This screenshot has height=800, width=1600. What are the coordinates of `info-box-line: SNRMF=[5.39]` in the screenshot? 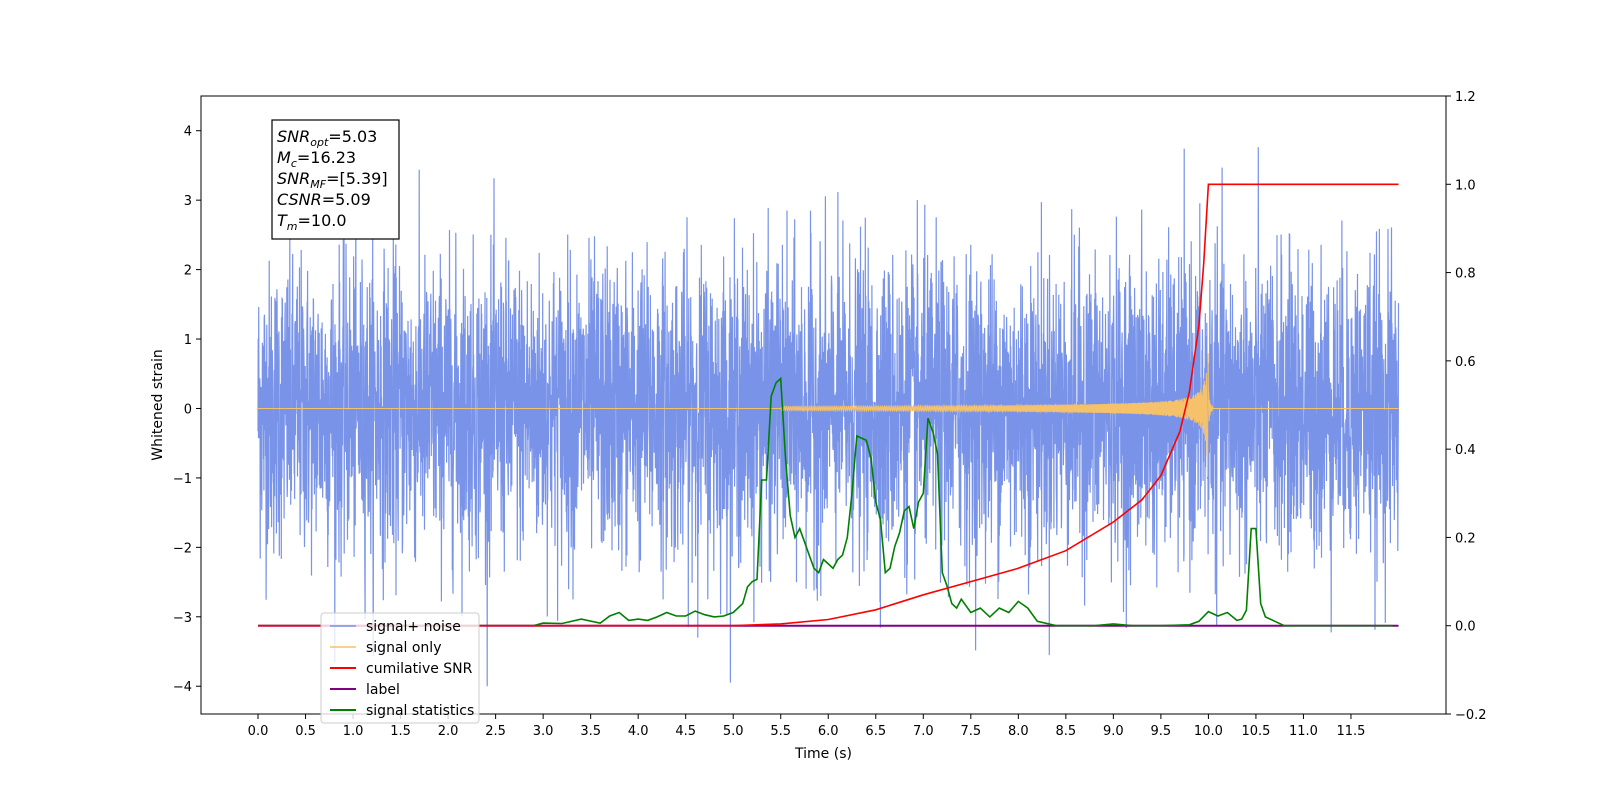 It's located at (332, 180).